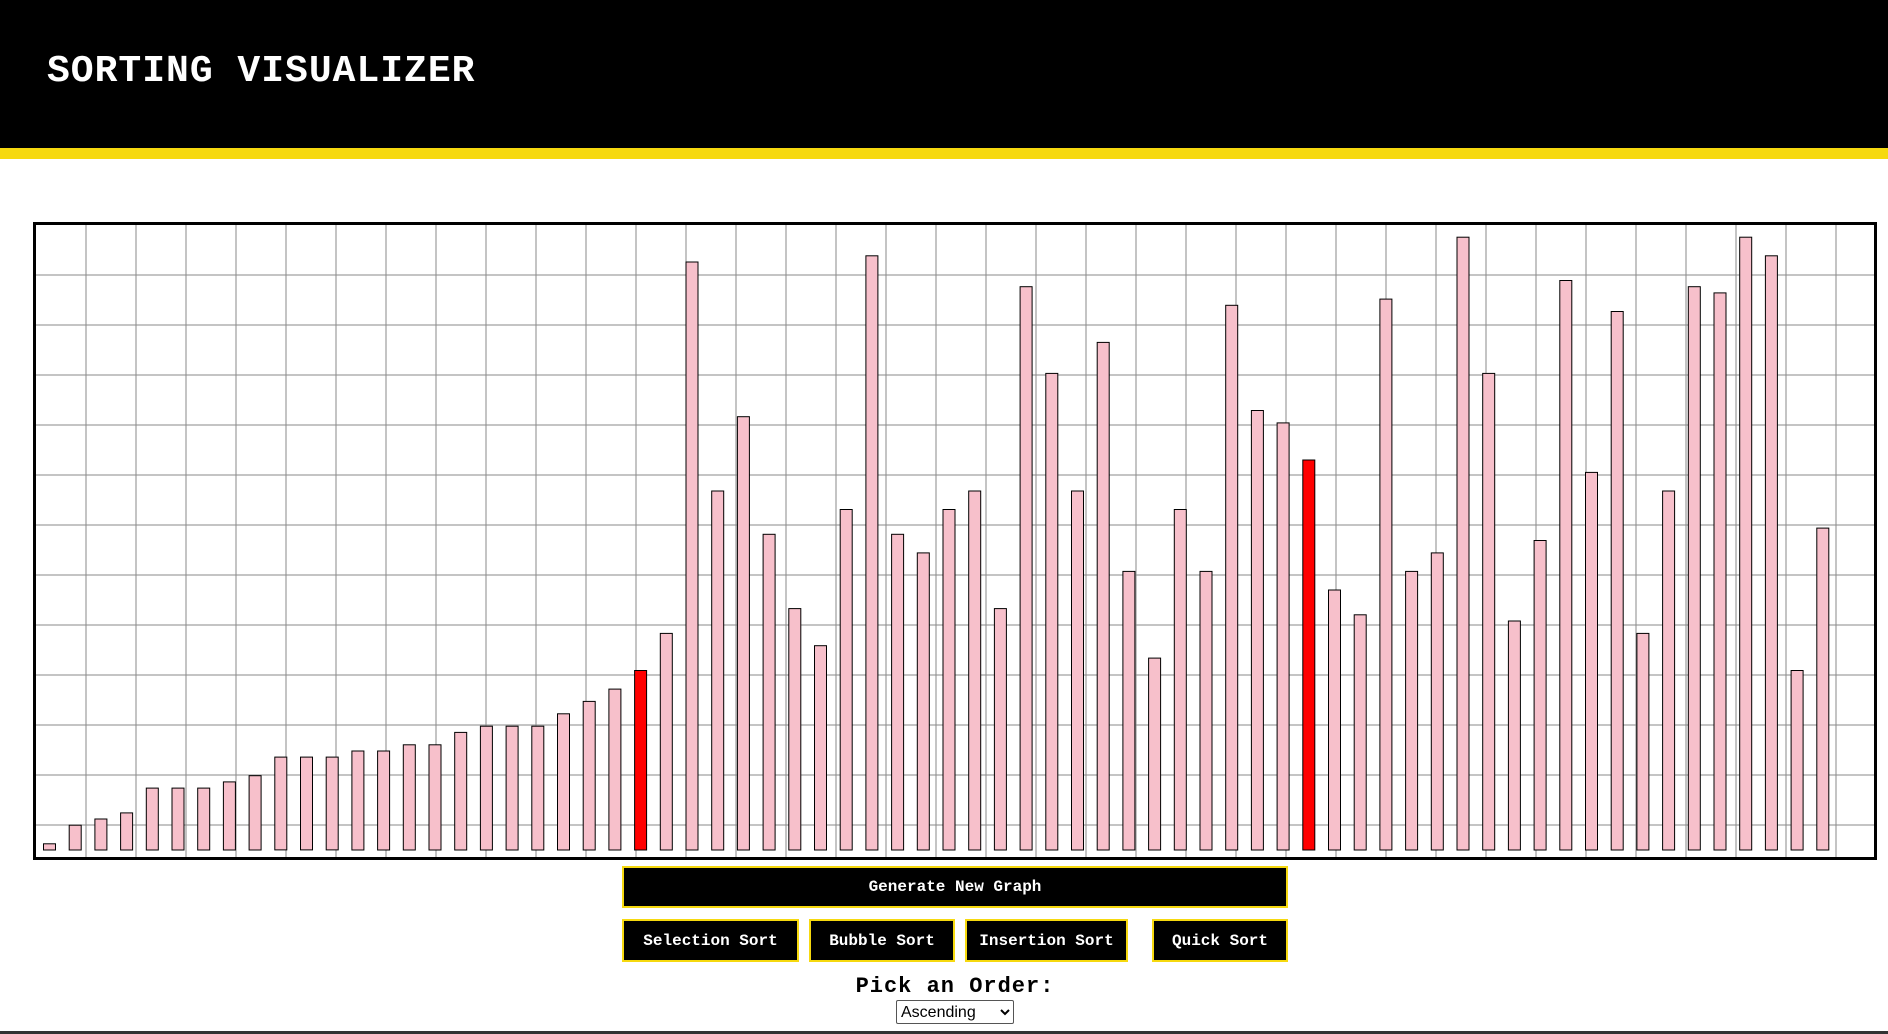 The image size is (1888, 1034). Describe the element at coordinates (710, 940) in the screenshot. I see `selection-sort-button: Selection Sort` at that location.